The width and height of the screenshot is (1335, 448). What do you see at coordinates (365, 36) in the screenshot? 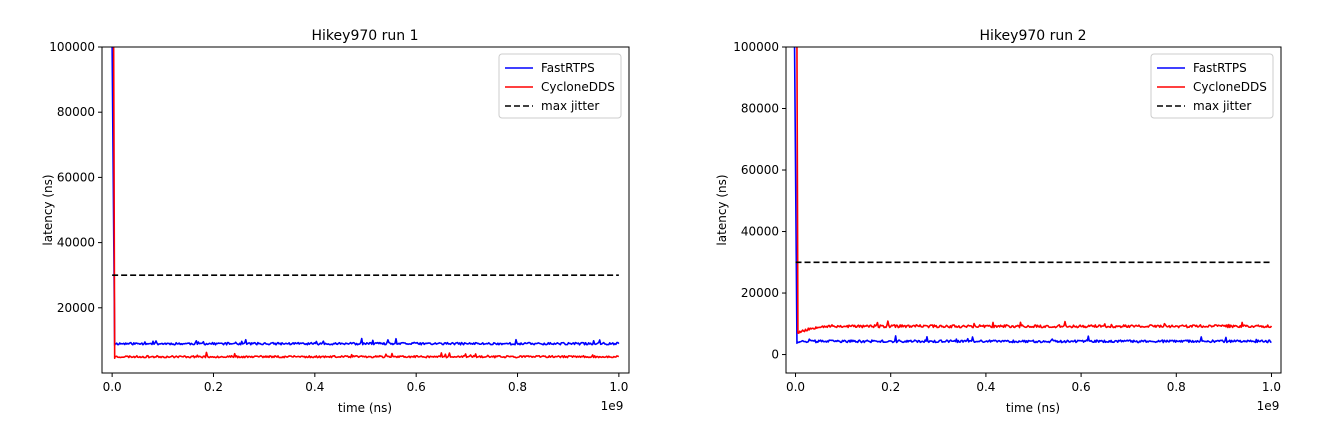
I see `chart-title: Hikey970 run 1` at bounding box center [365, 36].